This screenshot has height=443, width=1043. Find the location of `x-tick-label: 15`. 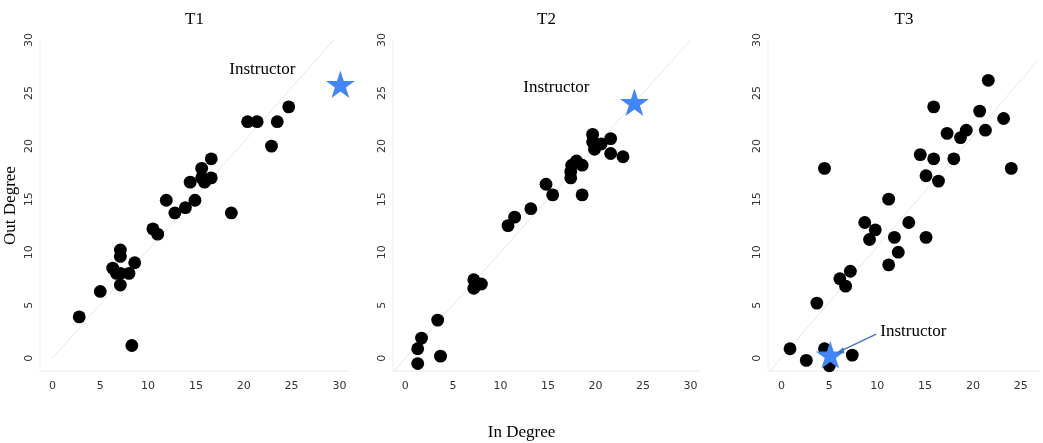

x-tick-label: 15 is located at coordinates (925, 385).